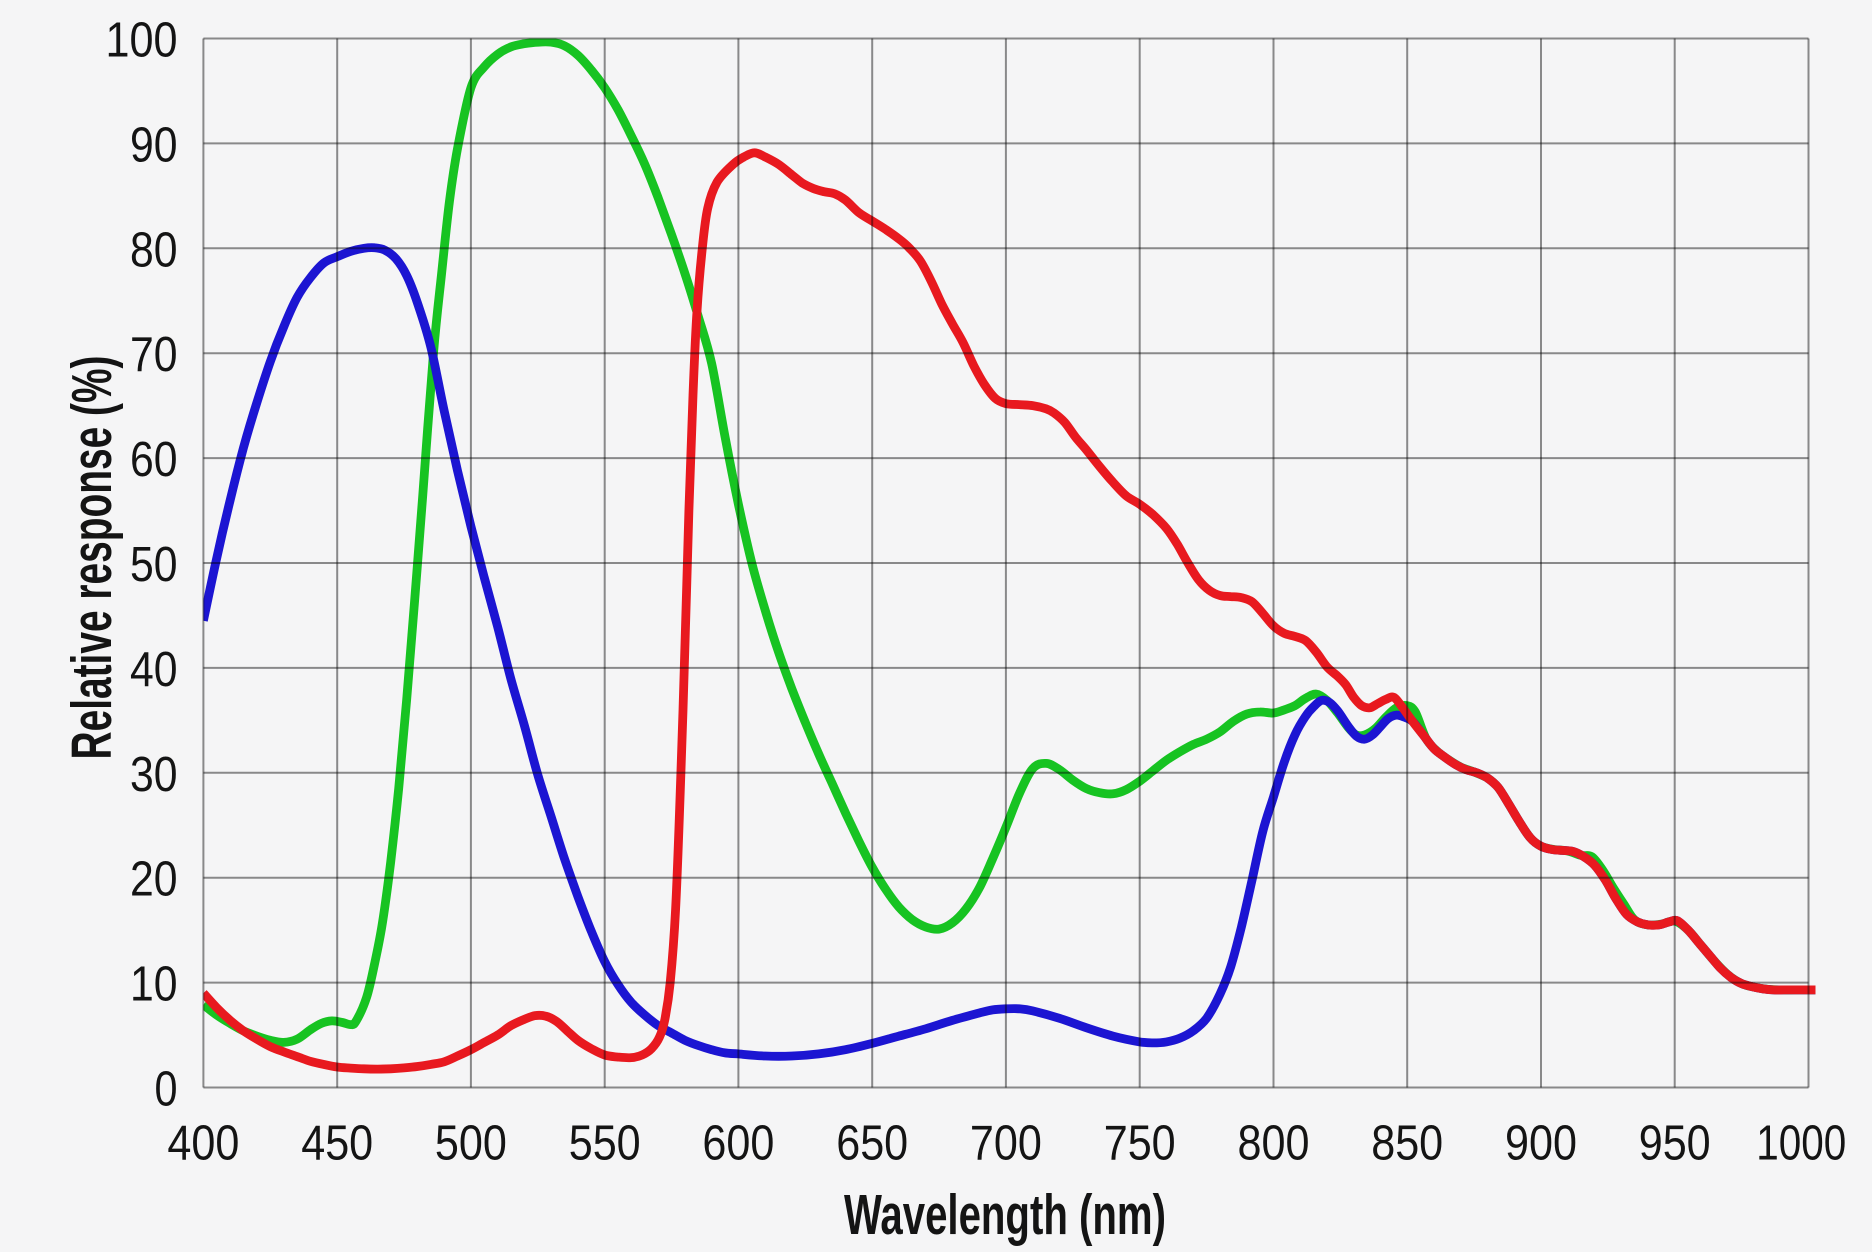  Describe the element at coordinates (154, 879) in the screenshot. I see `svg-text: 20` at that location.